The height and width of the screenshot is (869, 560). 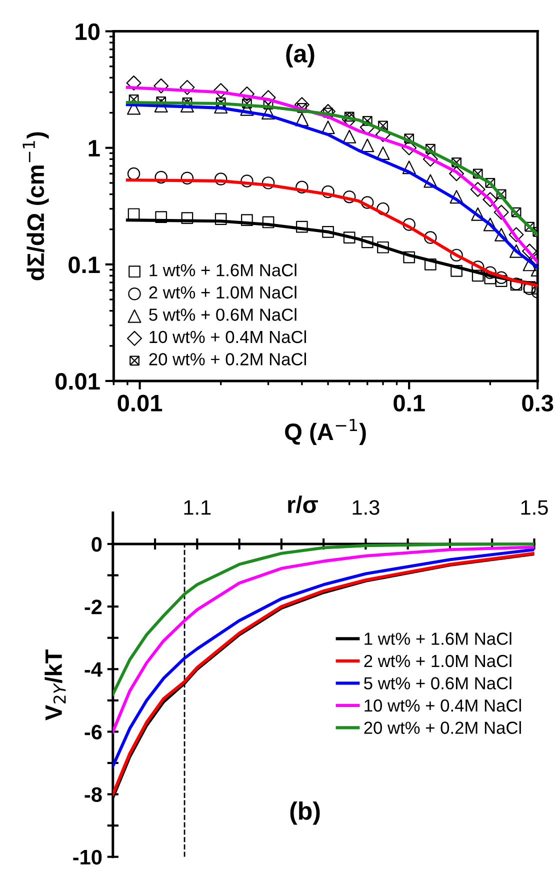 I want to click on y-tick-label: 0, so click(x=97, y=544).